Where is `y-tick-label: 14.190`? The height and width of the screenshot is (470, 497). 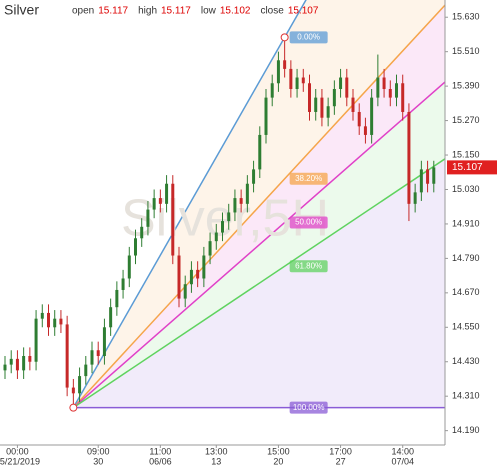 y-tick-label: 14.190 is located at coordinates (466, 430).